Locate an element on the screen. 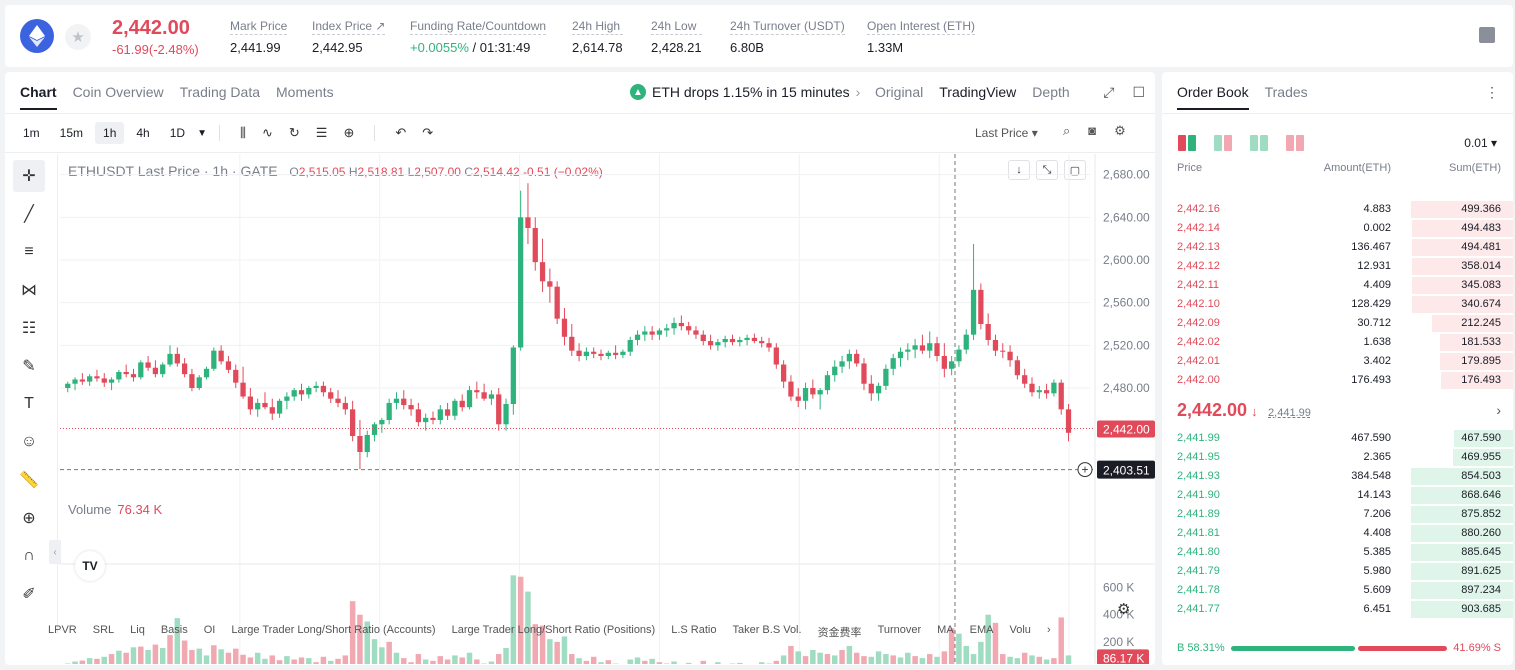 The image size is (1515, 670). ruler-icon: 📏 is located at coordinates (29, 480).